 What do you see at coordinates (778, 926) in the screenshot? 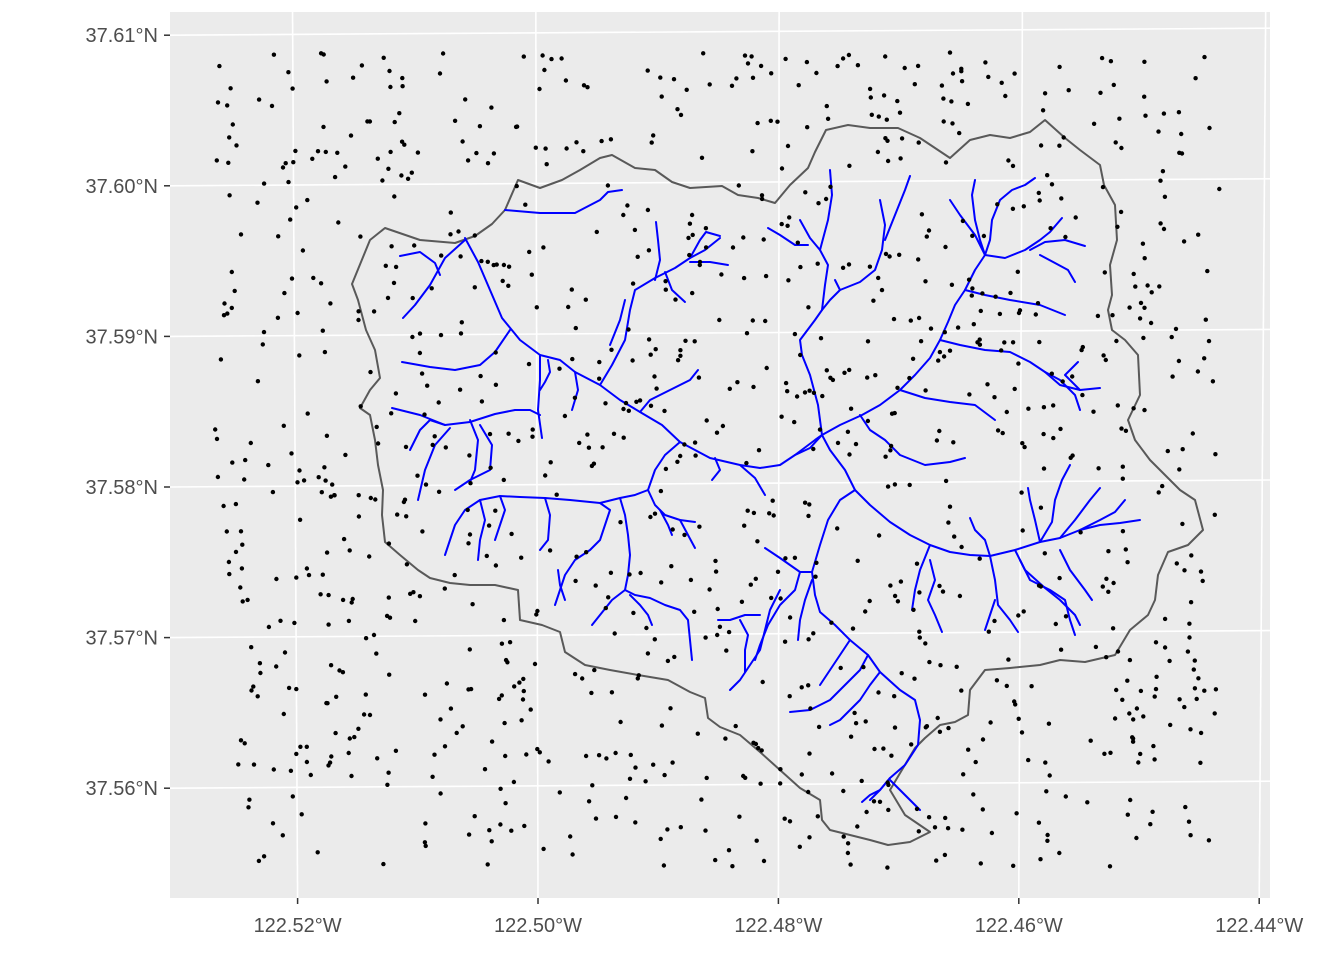
I see `x-tick-label: 122.48°W` at bounding box center [778, 926].